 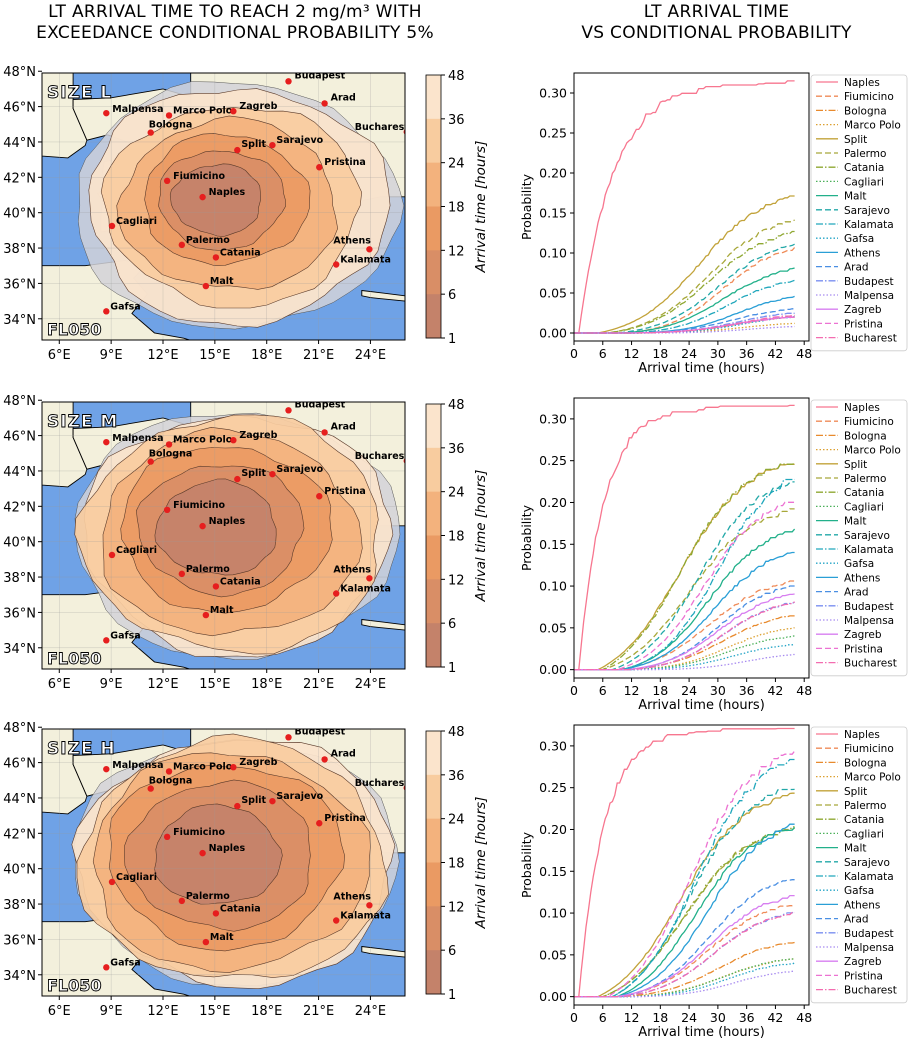 What do you see at coordinates (240, 581) in the screenshot?
I see `city-label: Catania` at bounding box center [240, 581].